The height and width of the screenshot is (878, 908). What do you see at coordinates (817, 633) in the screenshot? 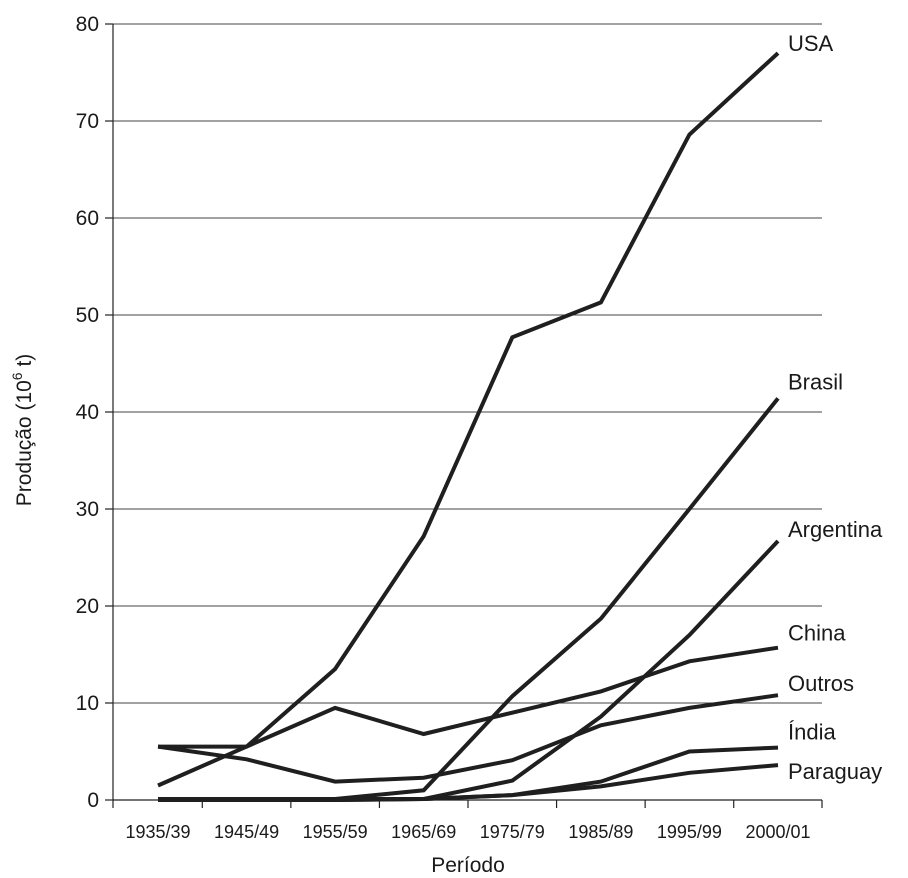
I see `series-label-china: China` at bounding box center [817, 633].